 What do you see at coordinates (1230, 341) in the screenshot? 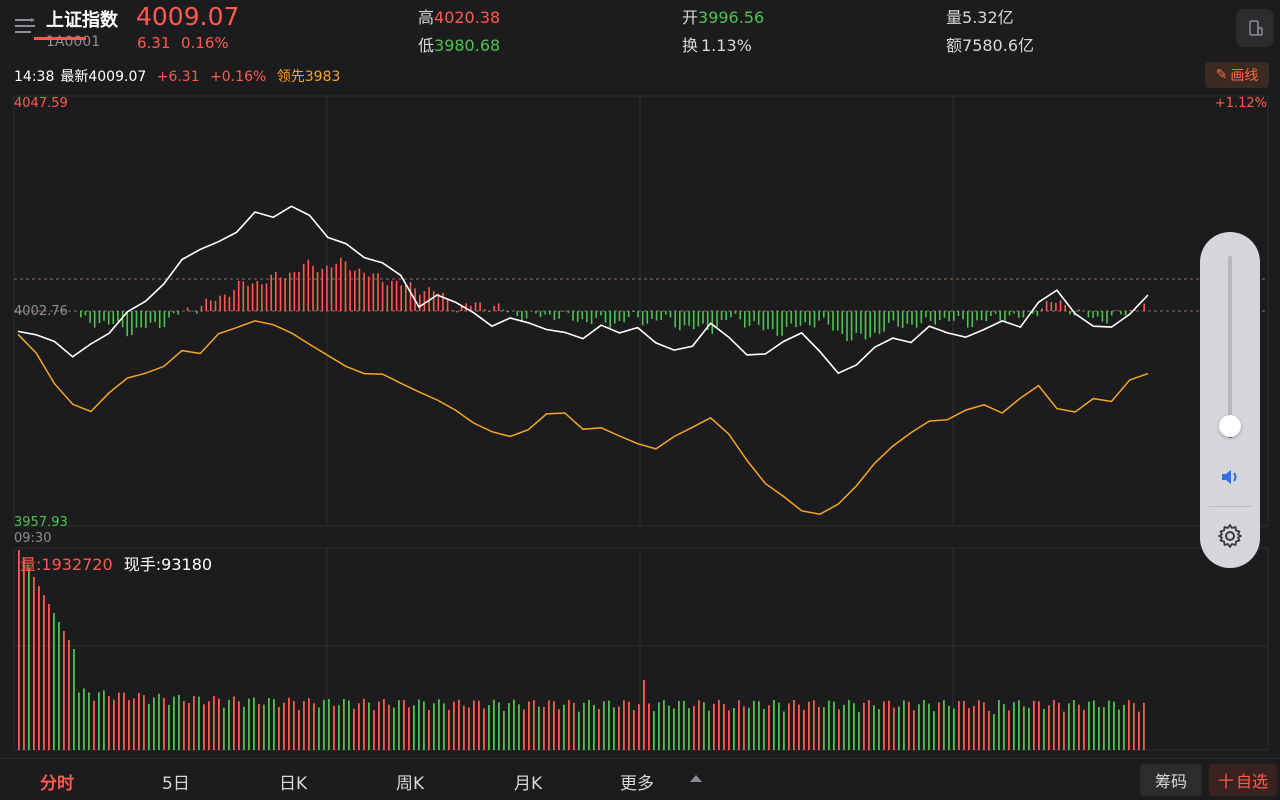
I see `volume-slider-track` at bounding box center [1230, 341].